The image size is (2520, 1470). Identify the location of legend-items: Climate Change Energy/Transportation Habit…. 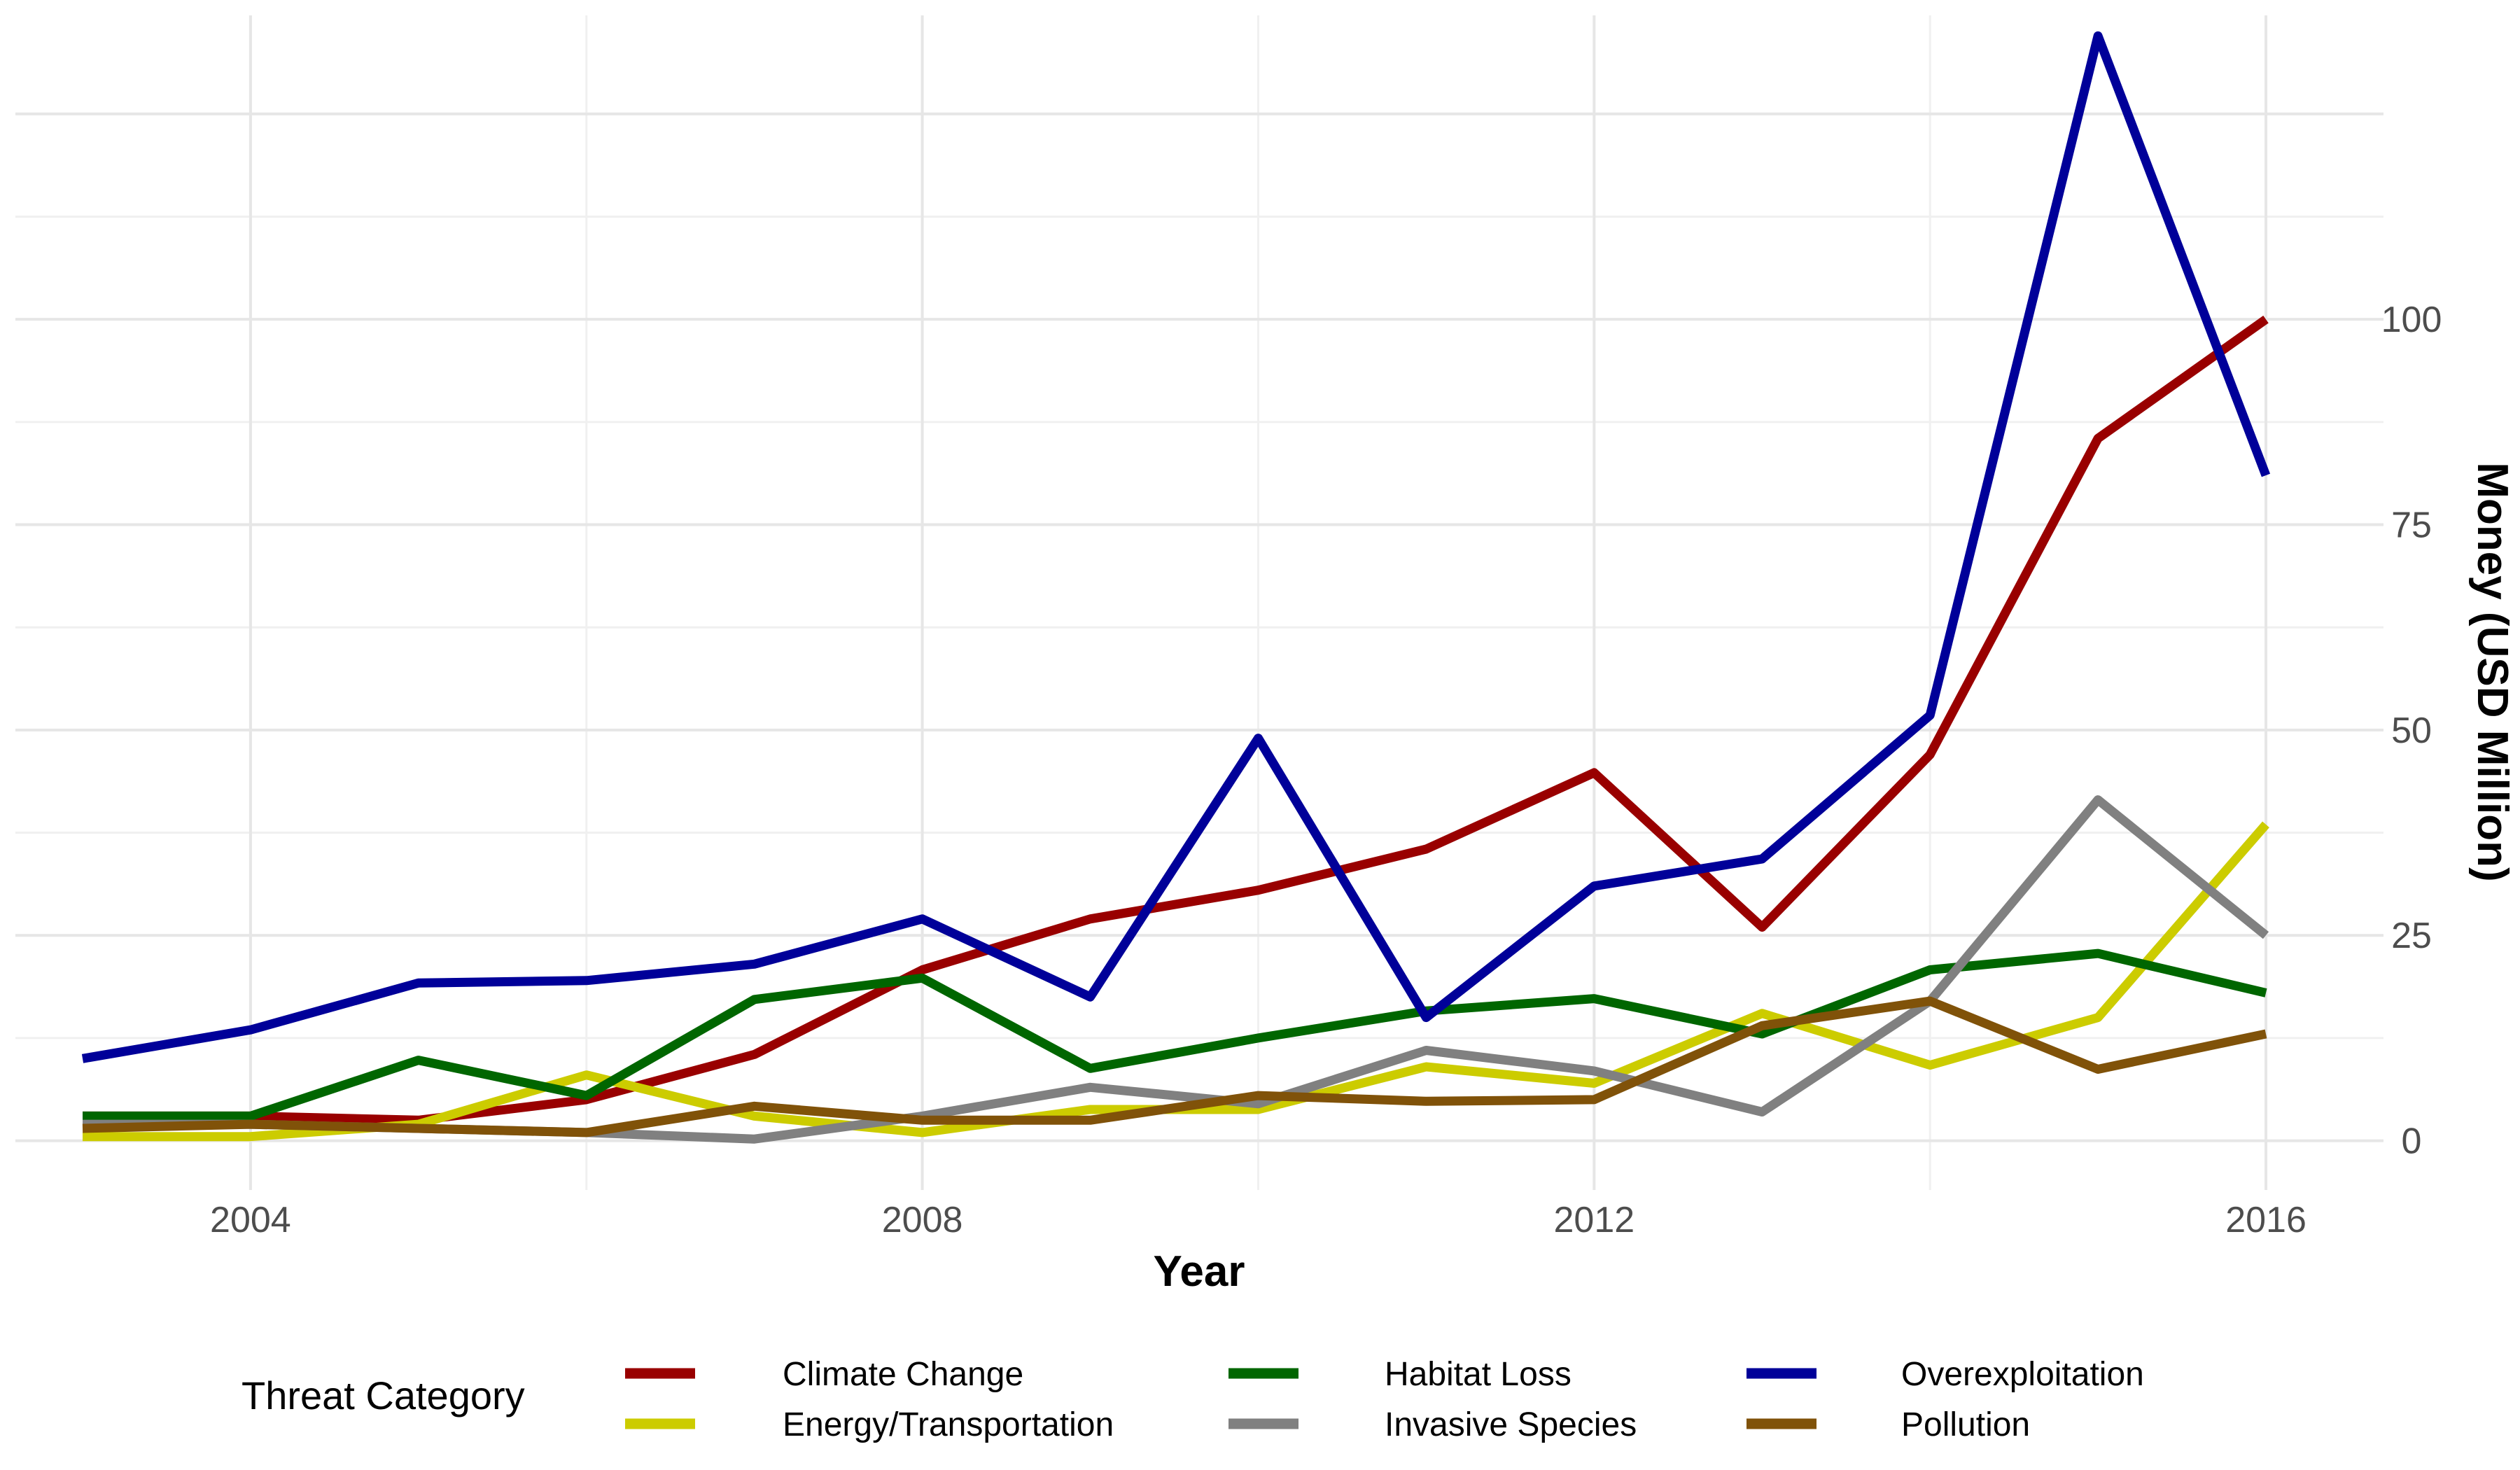
(1384, 1399).